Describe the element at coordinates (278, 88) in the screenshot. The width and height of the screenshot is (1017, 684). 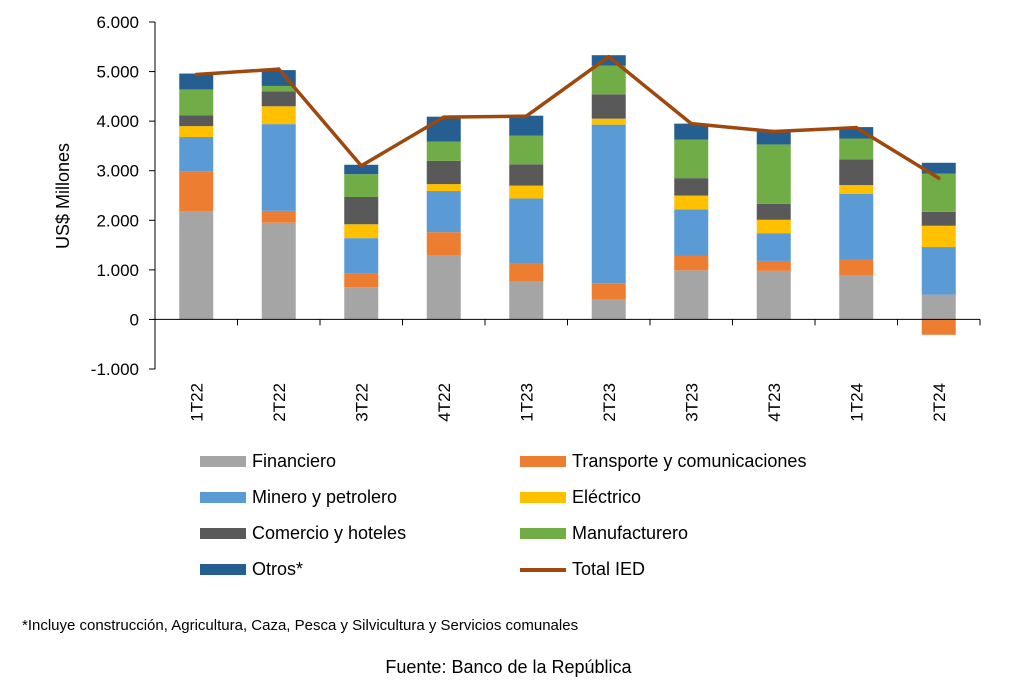
I see `bar-2t22-manufacturero` at that location.